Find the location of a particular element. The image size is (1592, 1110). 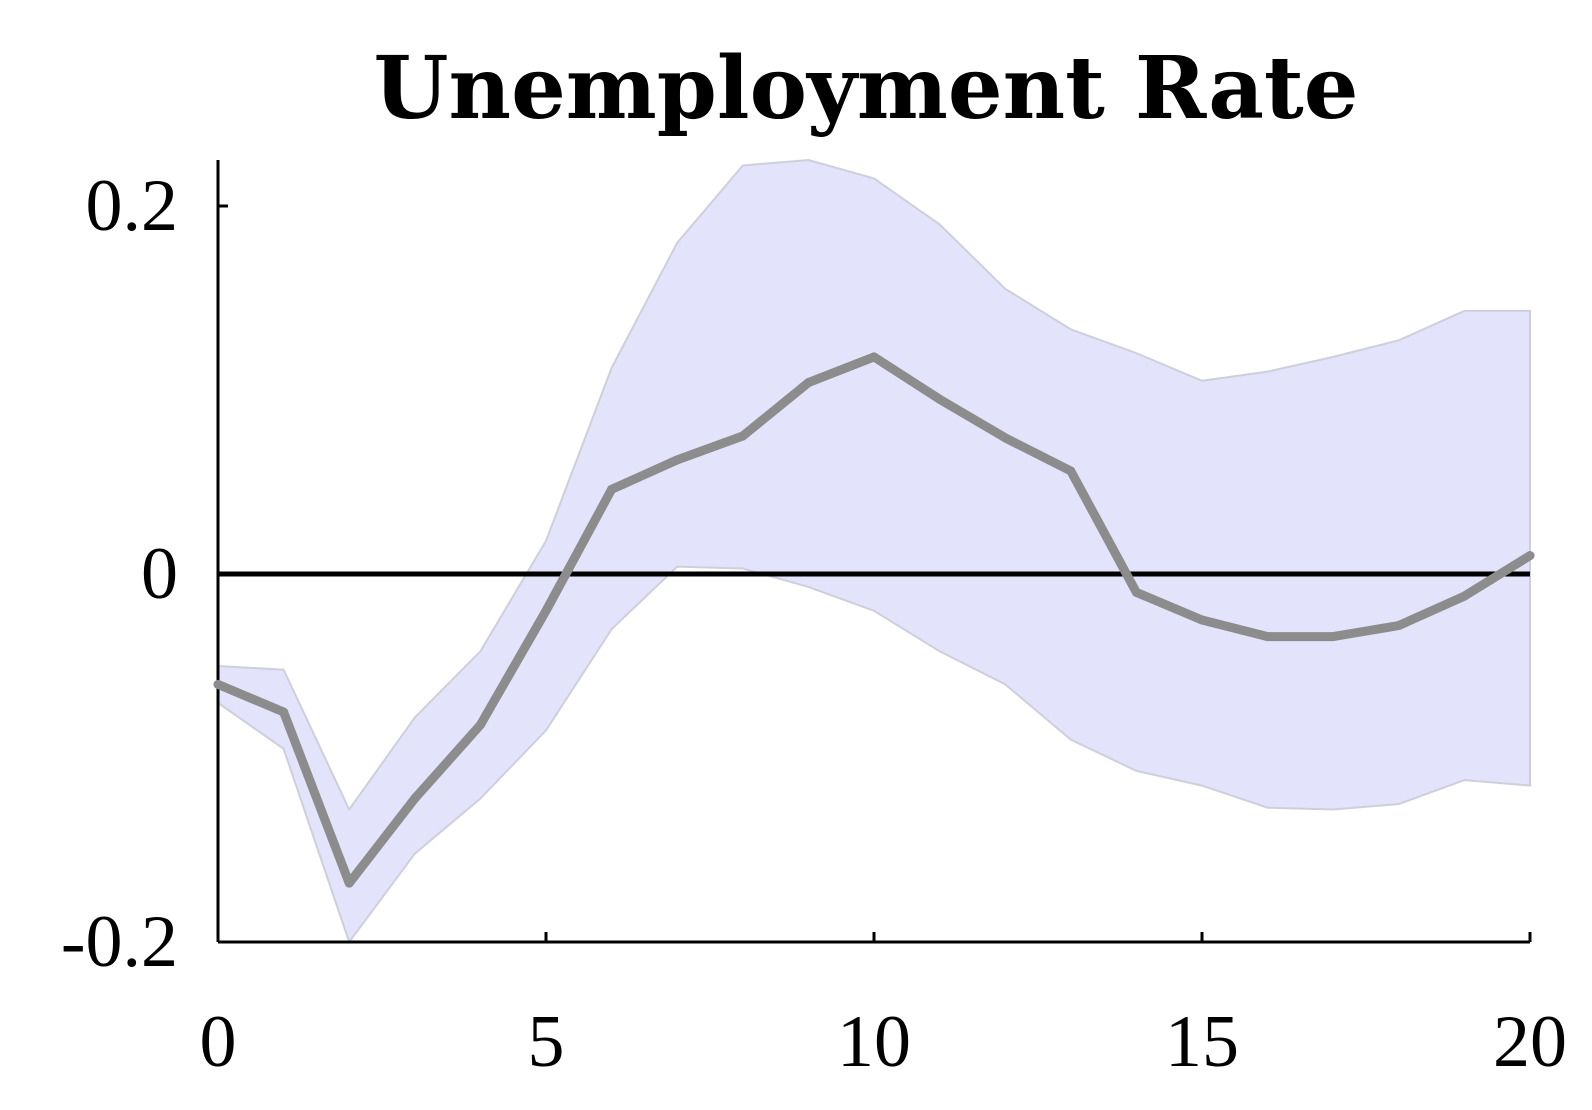

x-tick-label: 5 is located at coordinates (546, 1042).